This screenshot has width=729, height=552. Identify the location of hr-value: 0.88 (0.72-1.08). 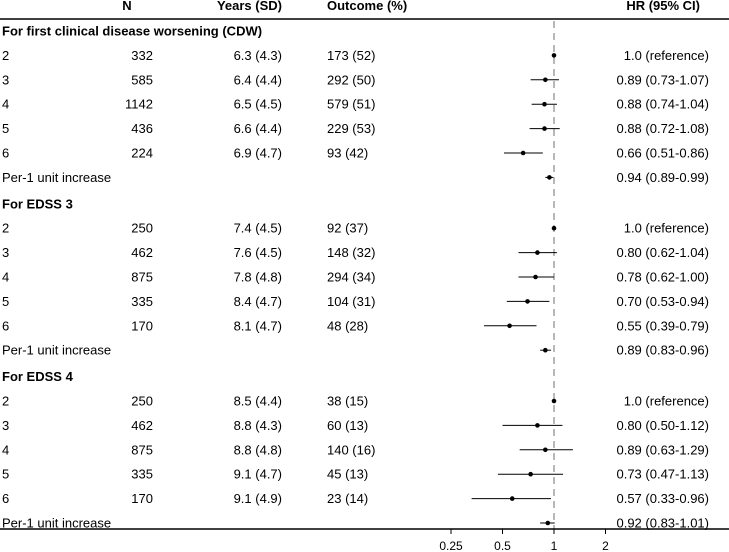
(662, 128).